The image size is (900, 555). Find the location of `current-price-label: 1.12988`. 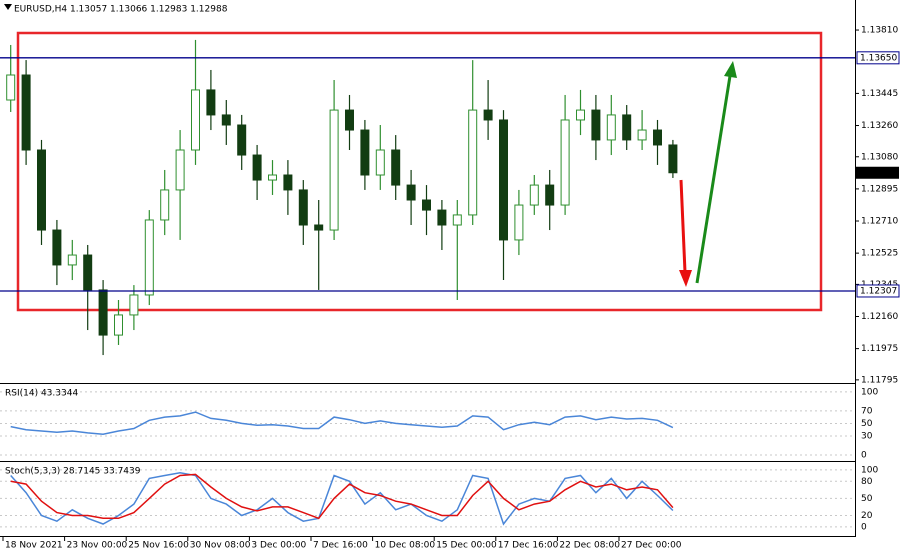

current-price-label: 1.12988 is located at coordinates (878, 173).